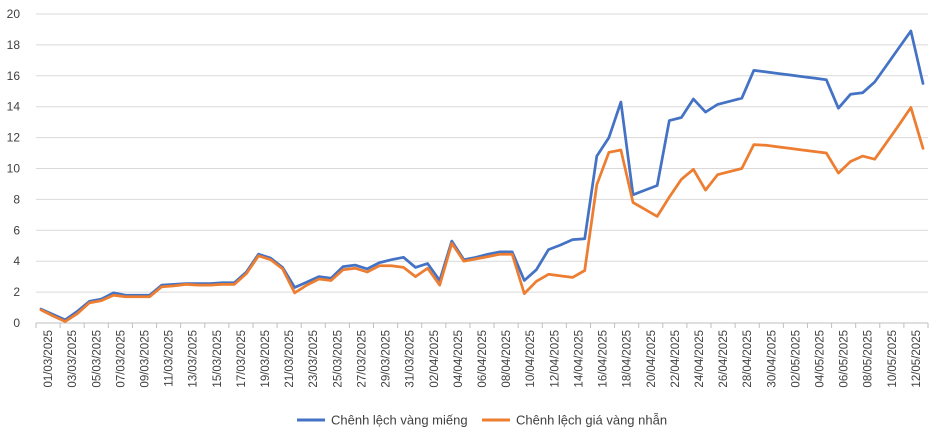 Image resolution: width=939 pixels, height=439 pixels. Describe the element at coordinates (748, 359) in the screenshot. I see `x-tick-label-29: 28/04/2025` at that location.